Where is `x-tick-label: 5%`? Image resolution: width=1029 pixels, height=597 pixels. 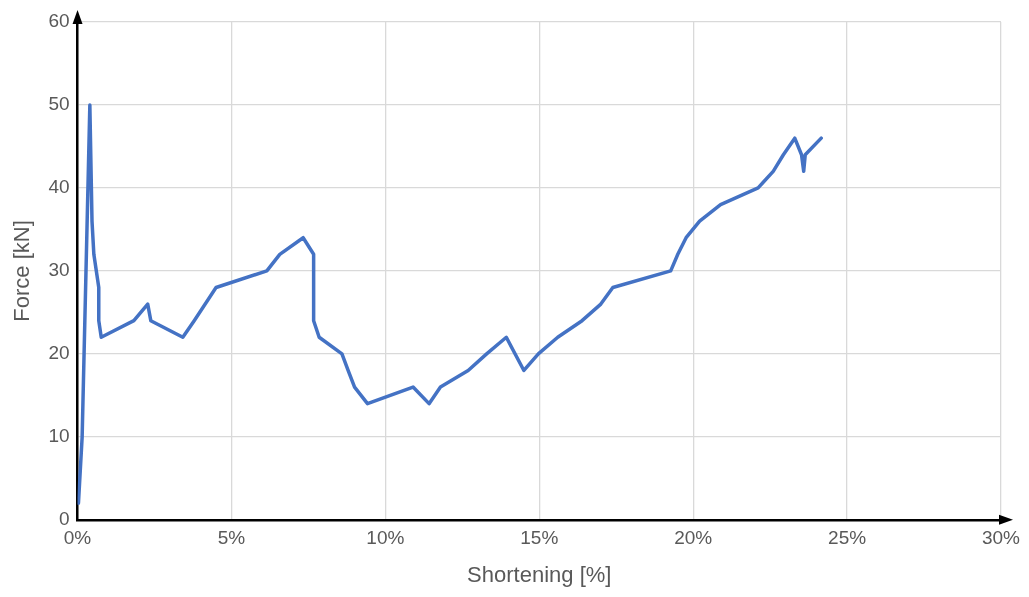
x-tick-label: 5% is located at coordinates (231, 538).